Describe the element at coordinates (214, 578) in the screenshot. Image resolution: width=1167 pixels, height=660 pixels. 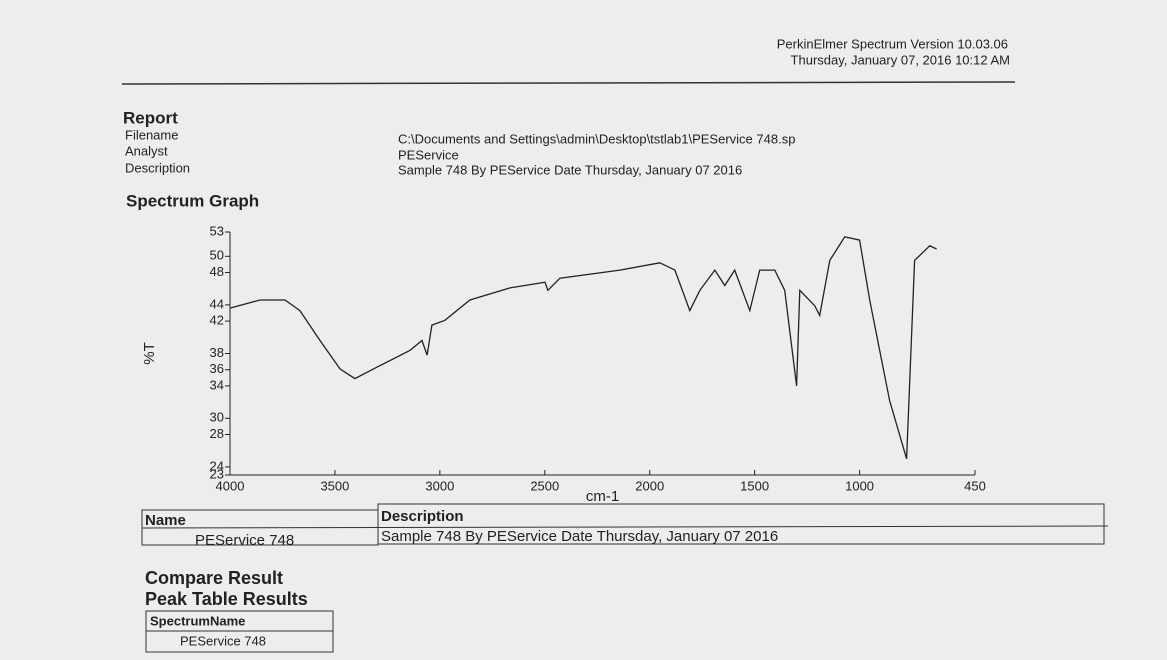
I see `compare-title: Compare Result` at that location.